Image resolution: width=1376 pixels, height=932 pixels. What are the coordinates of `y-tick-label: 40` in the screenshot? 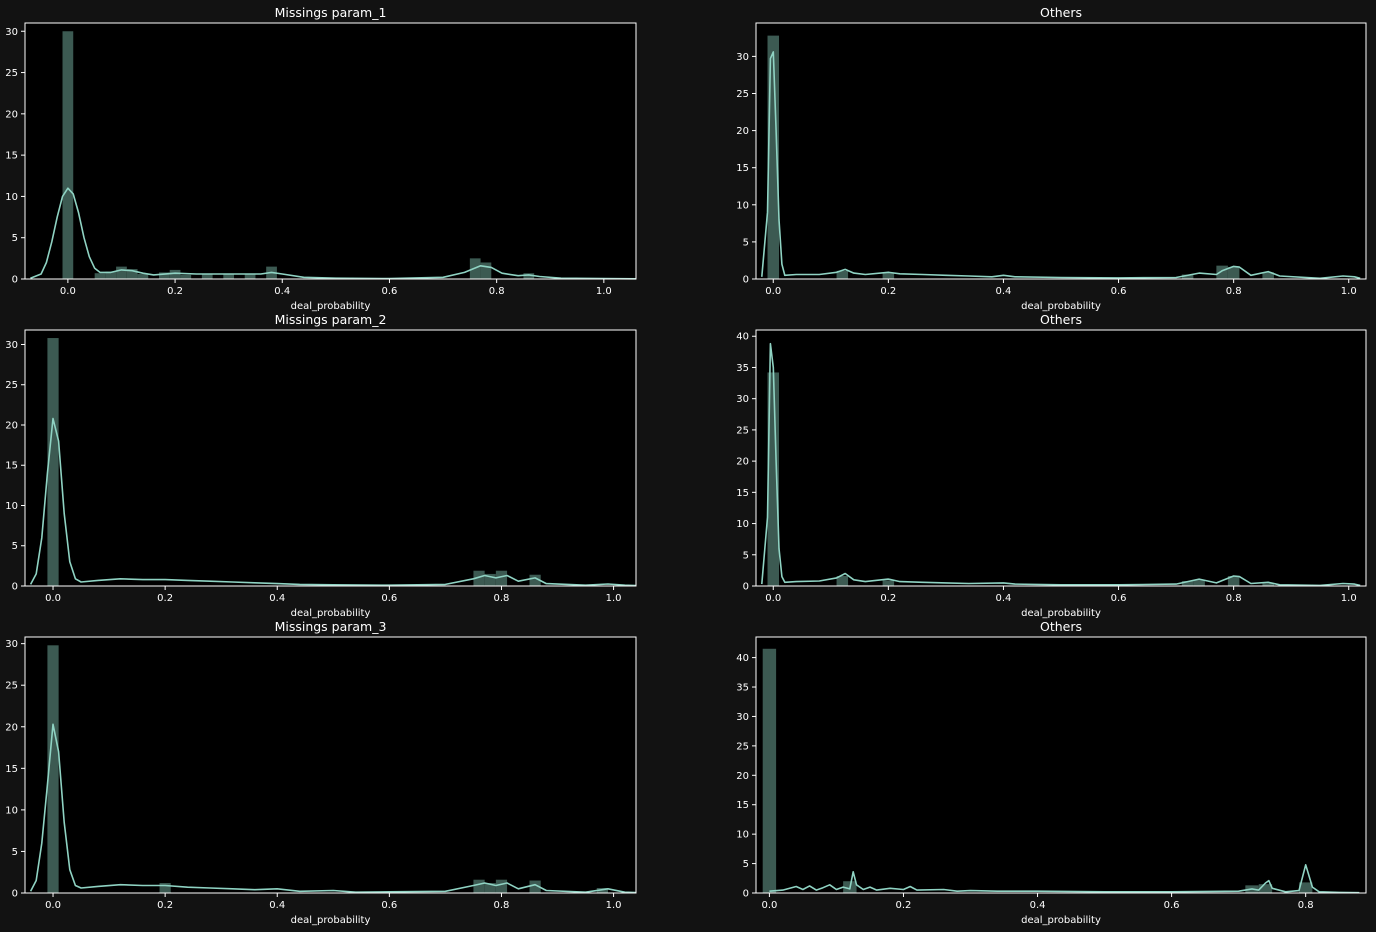 It's located at (742, 658).